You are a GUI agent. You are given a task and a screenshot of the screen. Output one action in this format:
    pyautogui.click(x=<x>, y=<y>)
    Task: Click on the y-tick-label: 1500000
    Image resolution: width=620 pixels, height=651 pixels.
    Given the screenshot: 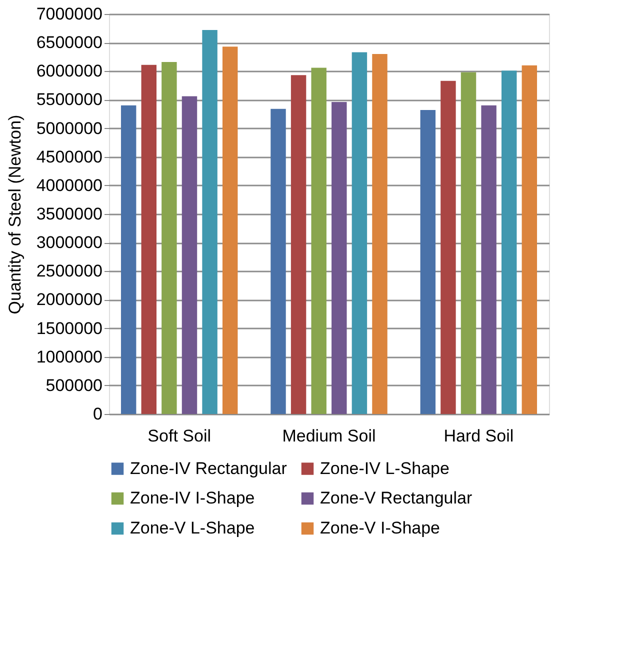 What is the action you would take?
    pyautogui.click(x=69, y=328)
    